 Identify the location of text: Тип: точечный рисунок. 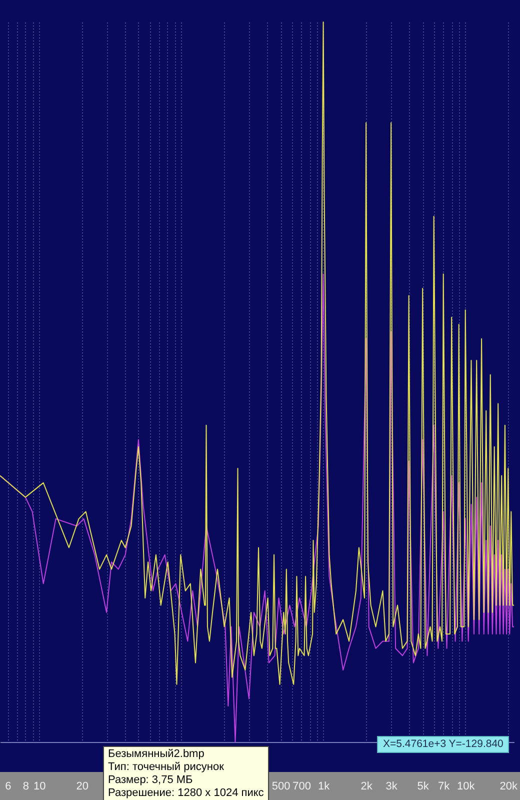
(166, 767).